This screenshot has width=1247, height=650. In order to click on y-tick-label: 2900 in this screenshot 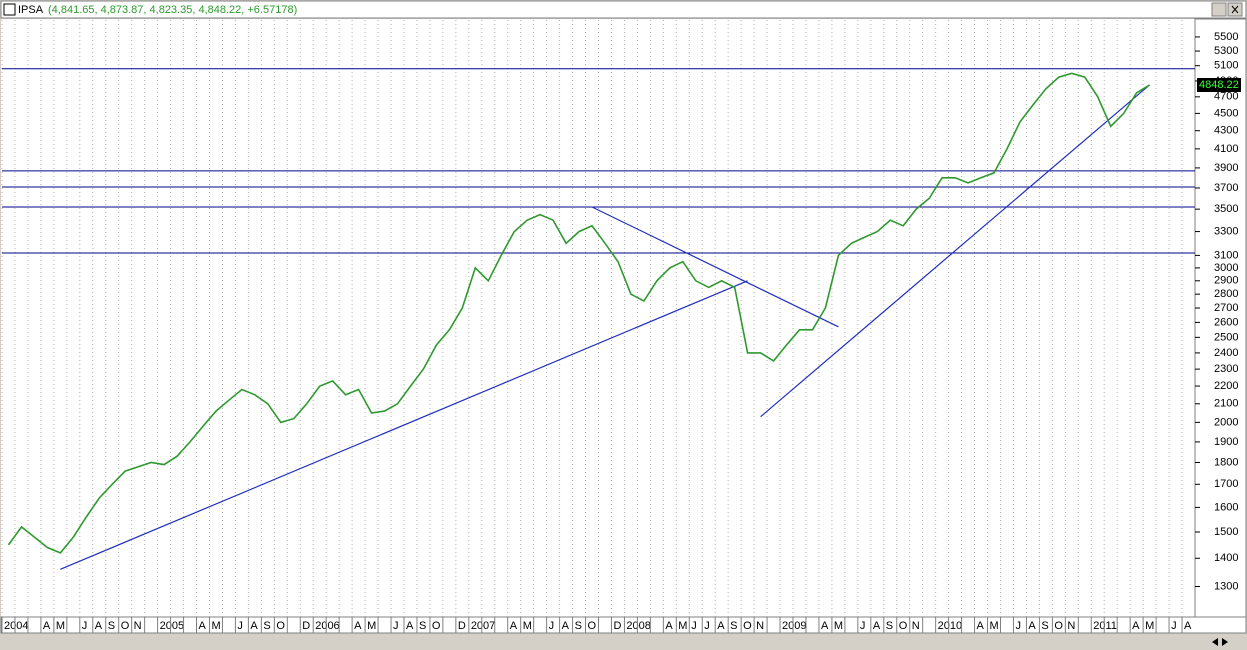, I will do `click(1226, 281)`.